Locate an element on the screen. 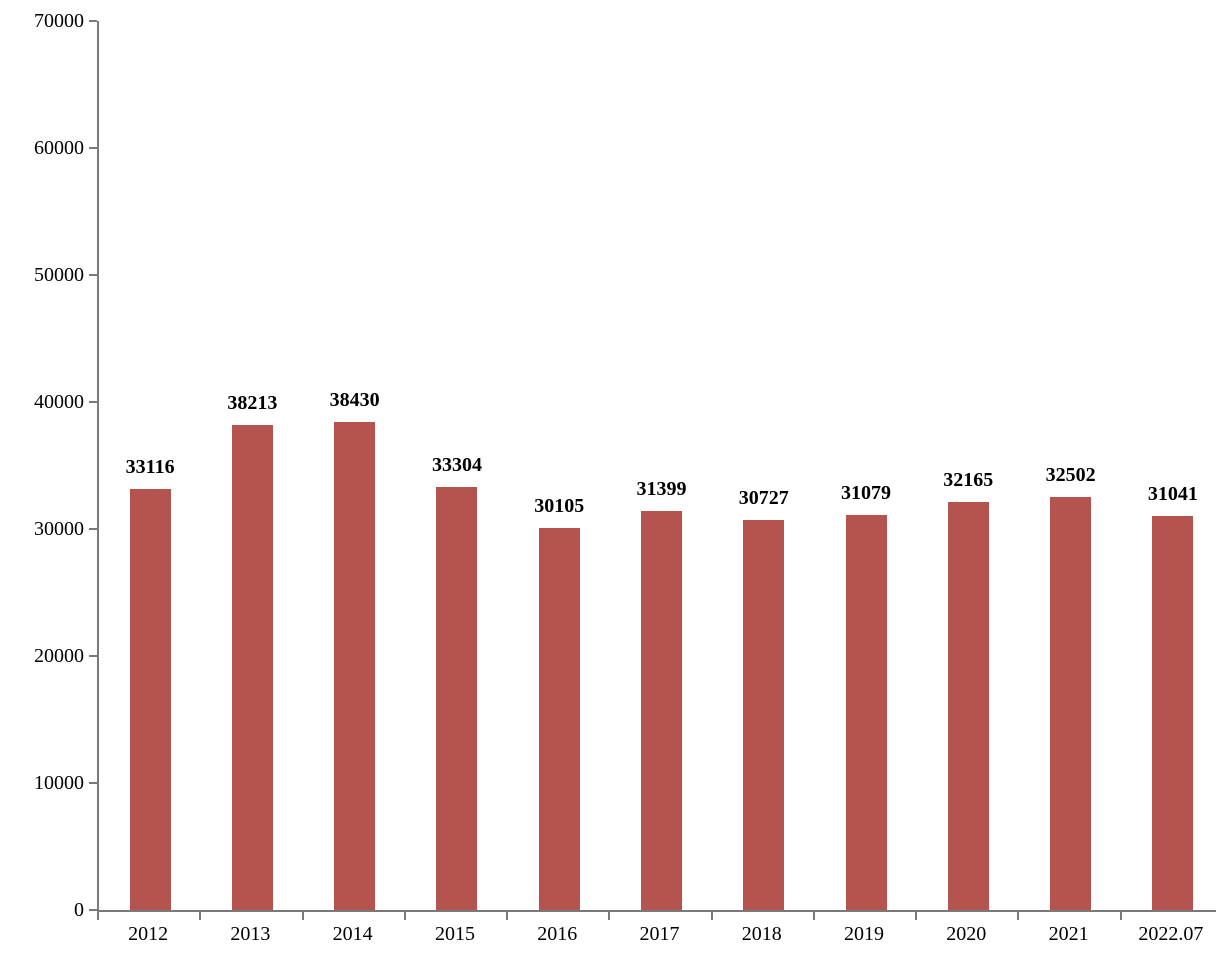 The image size is (1216, 958). y-tick-label: 0 is located at coordinates (79, 910).